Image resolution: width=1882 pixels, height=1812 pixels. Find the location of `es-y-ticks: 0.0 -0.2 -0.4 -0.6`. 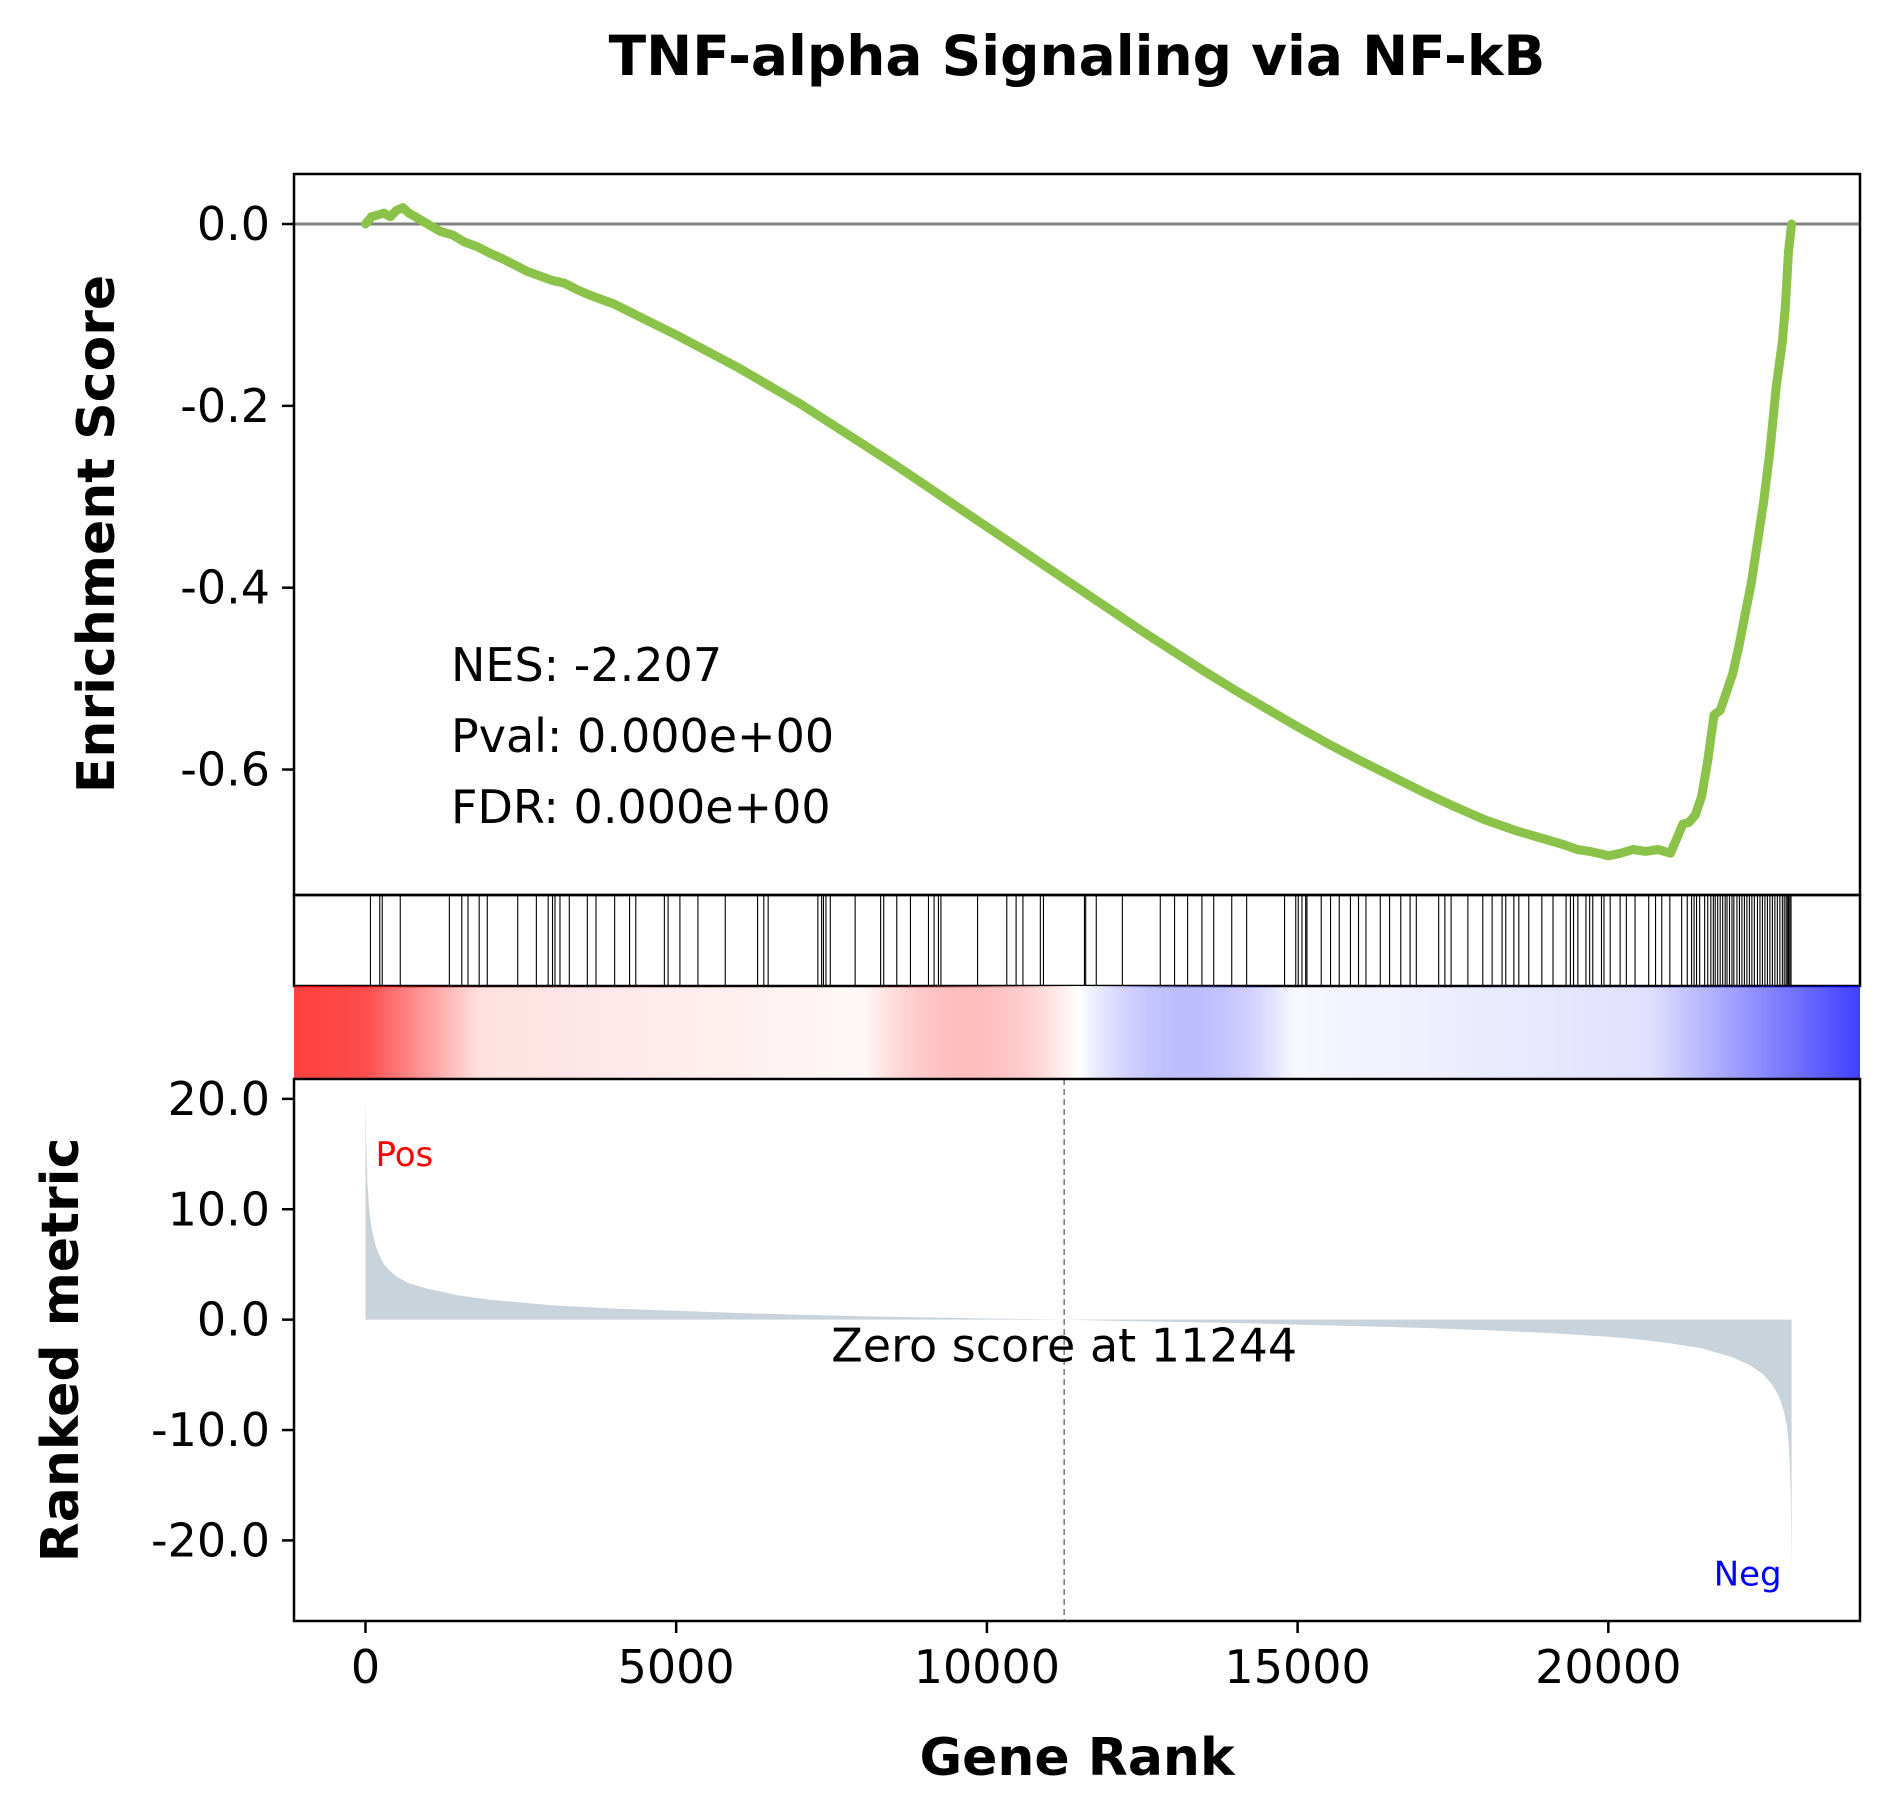

es-y-ticks: 0.0 -0.2 -0.4 -0.6 is located at coordinates (237, 497).